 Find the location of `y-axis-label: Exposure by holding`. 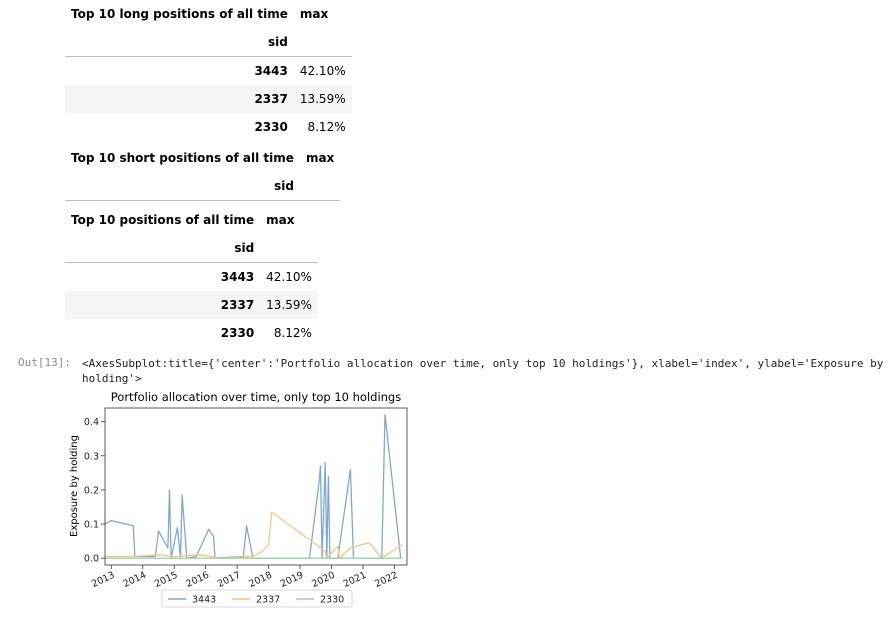

y-axis-label: Exposure by holding is located at coordinates (74, 486).